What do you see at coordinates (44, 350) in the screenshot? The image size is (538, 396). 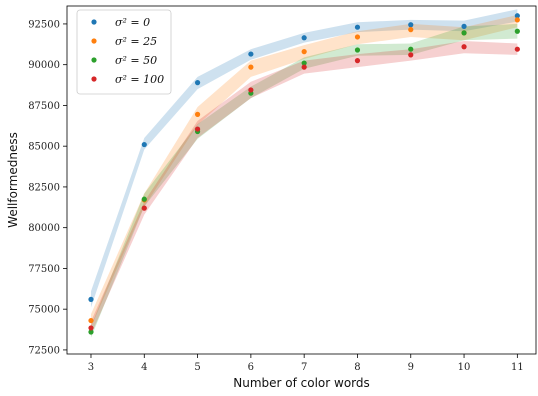 I see `y-tick-label: 72500` at bounding box center [44, 350].